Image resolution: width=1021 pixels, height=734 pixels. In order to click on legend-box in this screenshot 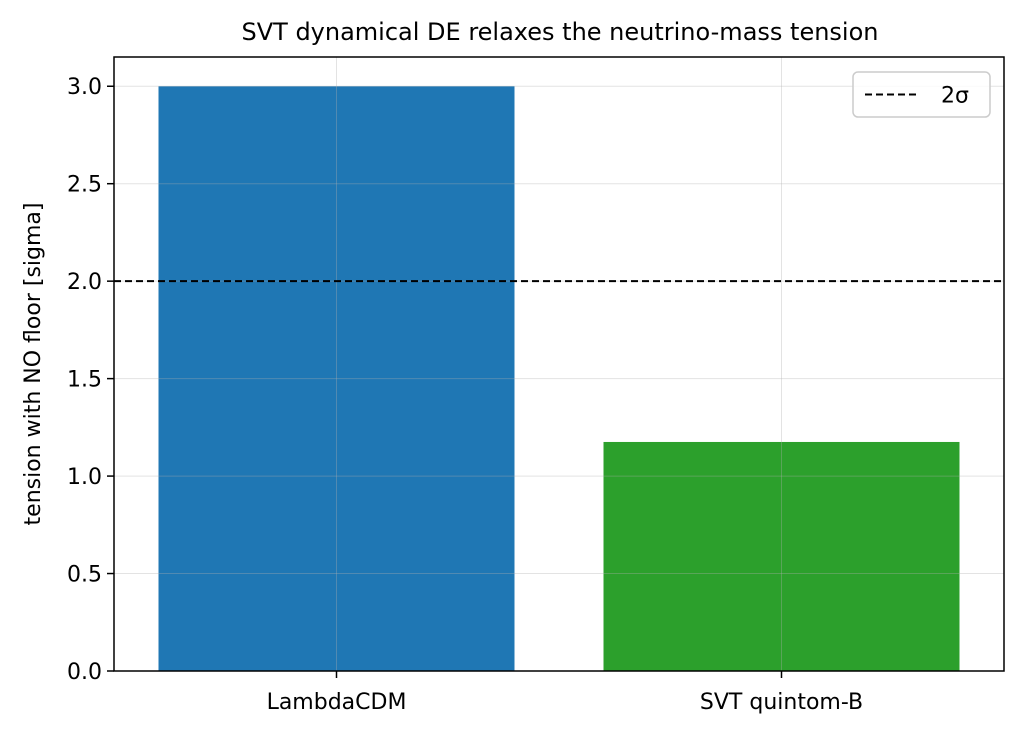, I will do `click(921, 94)`.